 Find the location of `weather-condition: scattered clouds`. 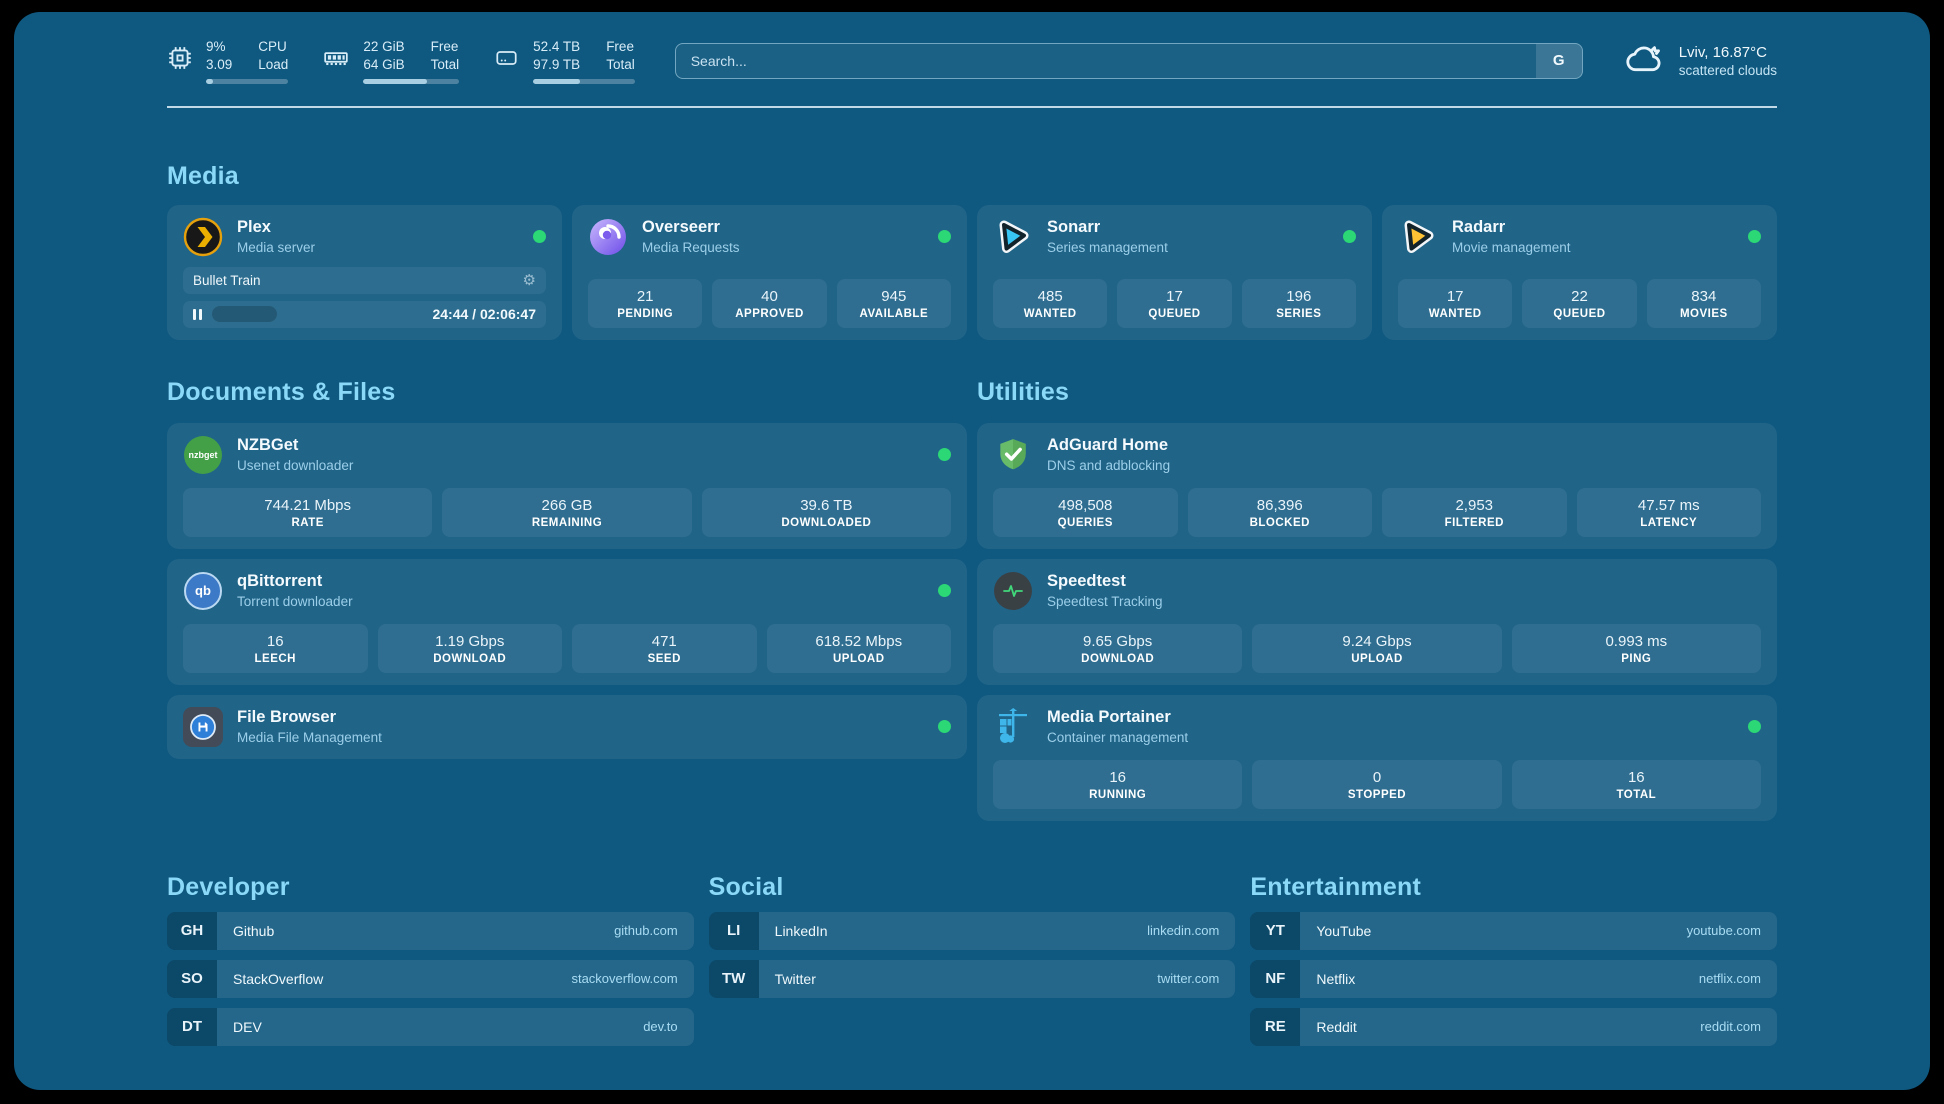

weather-condition: scattered clouds is located at coordinates (1727, 70).